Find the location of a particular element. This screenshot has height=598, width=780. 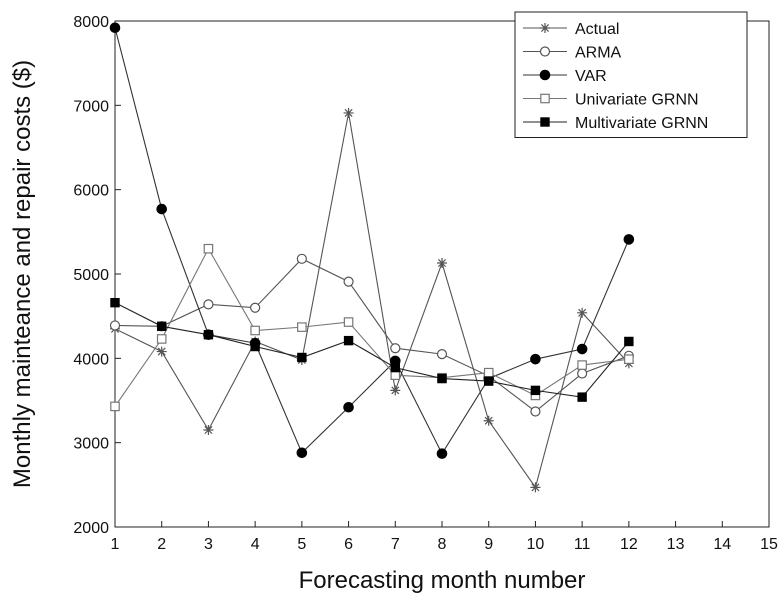

y-tick-label: 7000 is located at coordinates (91, 106).